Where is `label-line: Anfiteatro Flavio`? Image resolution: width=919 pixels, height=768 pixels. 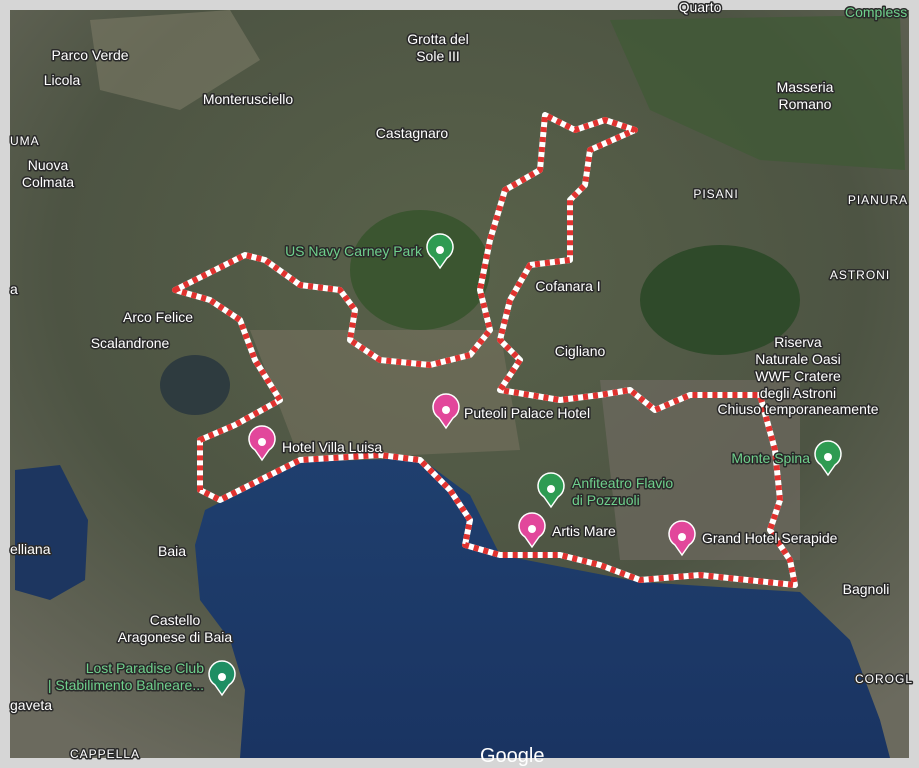
label-line: Anfiteatro Flavio is located at coordinates (622, 483).